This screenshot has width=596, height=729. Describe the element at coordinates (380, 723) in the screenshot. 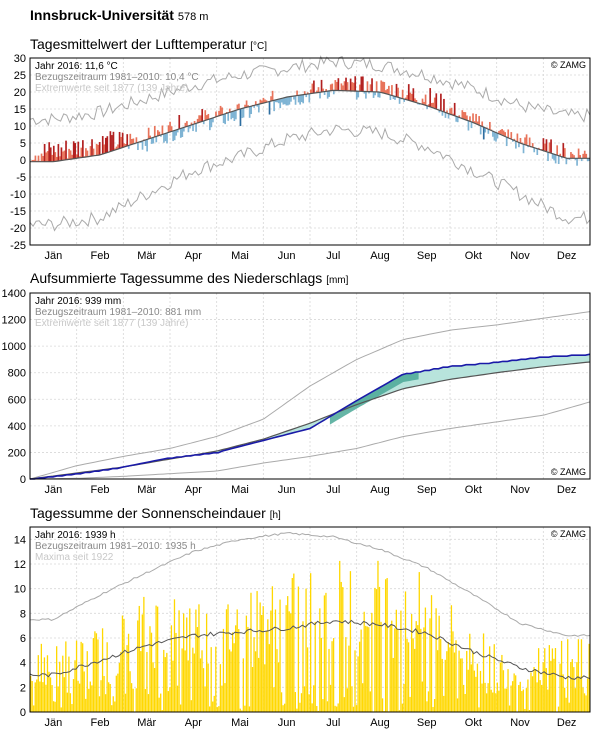

I see `sun-month-aug: Aug` at that location.